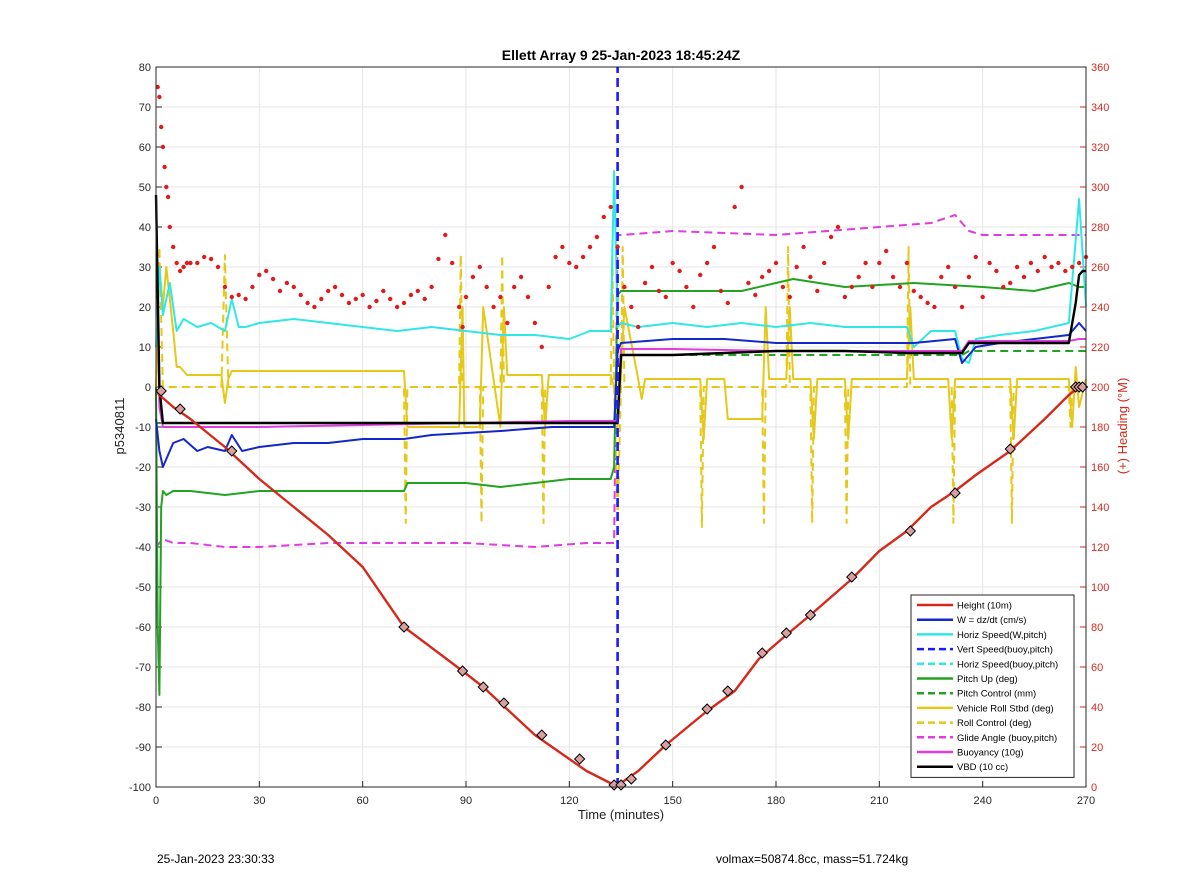 Image resolution: width=1200 pixels, height=885 pixels. What do you see at coordinates (984, 606) in the screenshot?
I see `legend-label: Height (10m)` at bounding box center [984, 606].